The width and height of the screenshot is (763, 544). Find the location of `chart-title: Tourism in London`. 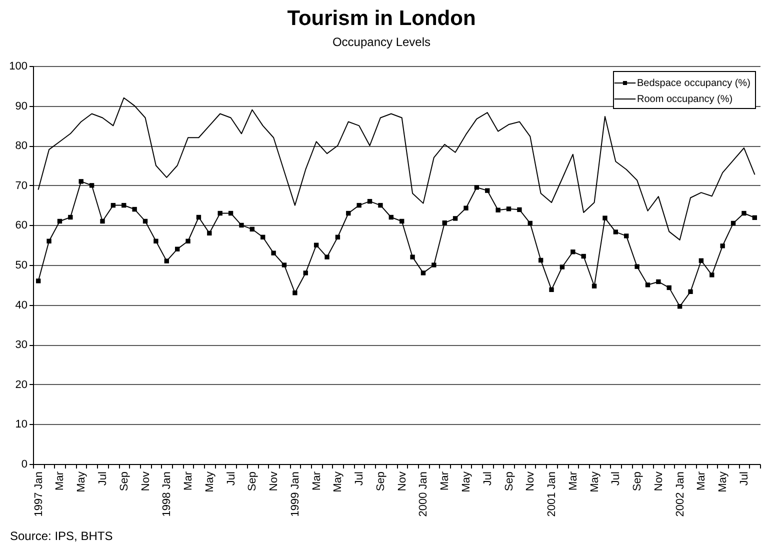

chart-title: Tourism in London is located at coordinates (381, 18).